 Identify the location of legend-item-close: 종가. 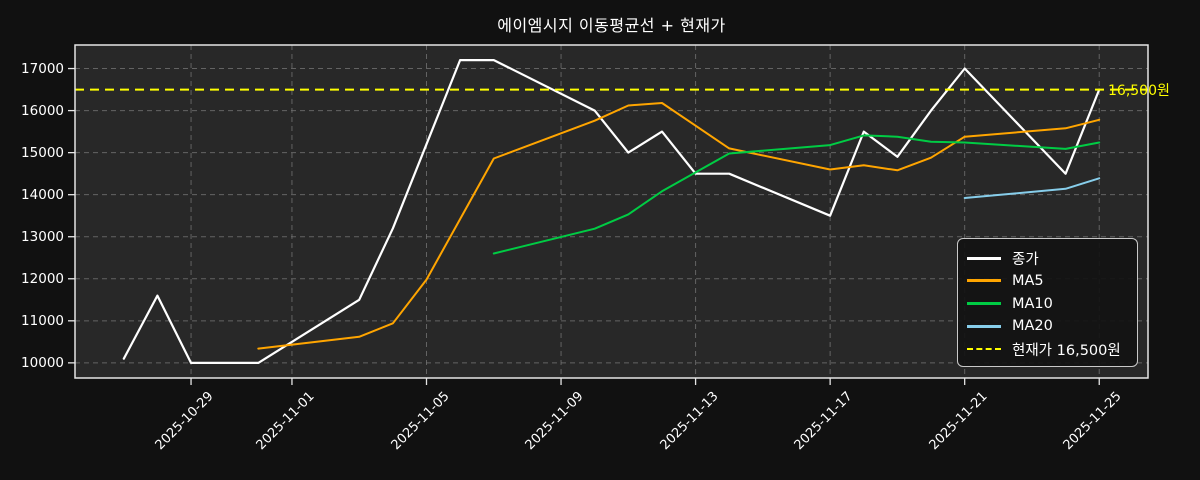
(1047, 258).